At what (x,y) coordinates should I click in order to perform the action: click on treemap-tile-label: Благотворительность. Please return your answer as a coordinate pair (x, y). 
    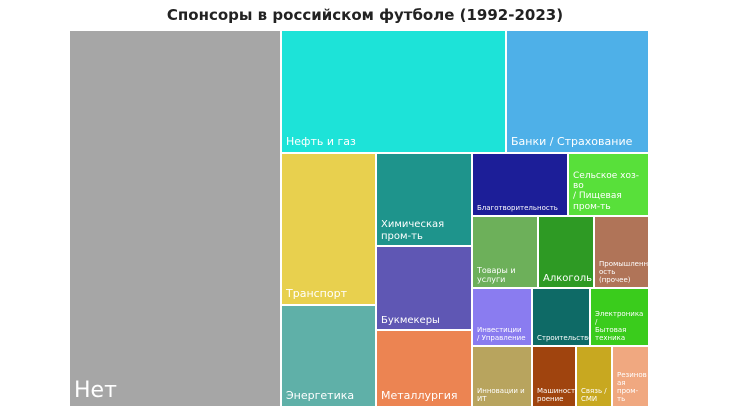
    Looking at the image, I should click on (517, 207).